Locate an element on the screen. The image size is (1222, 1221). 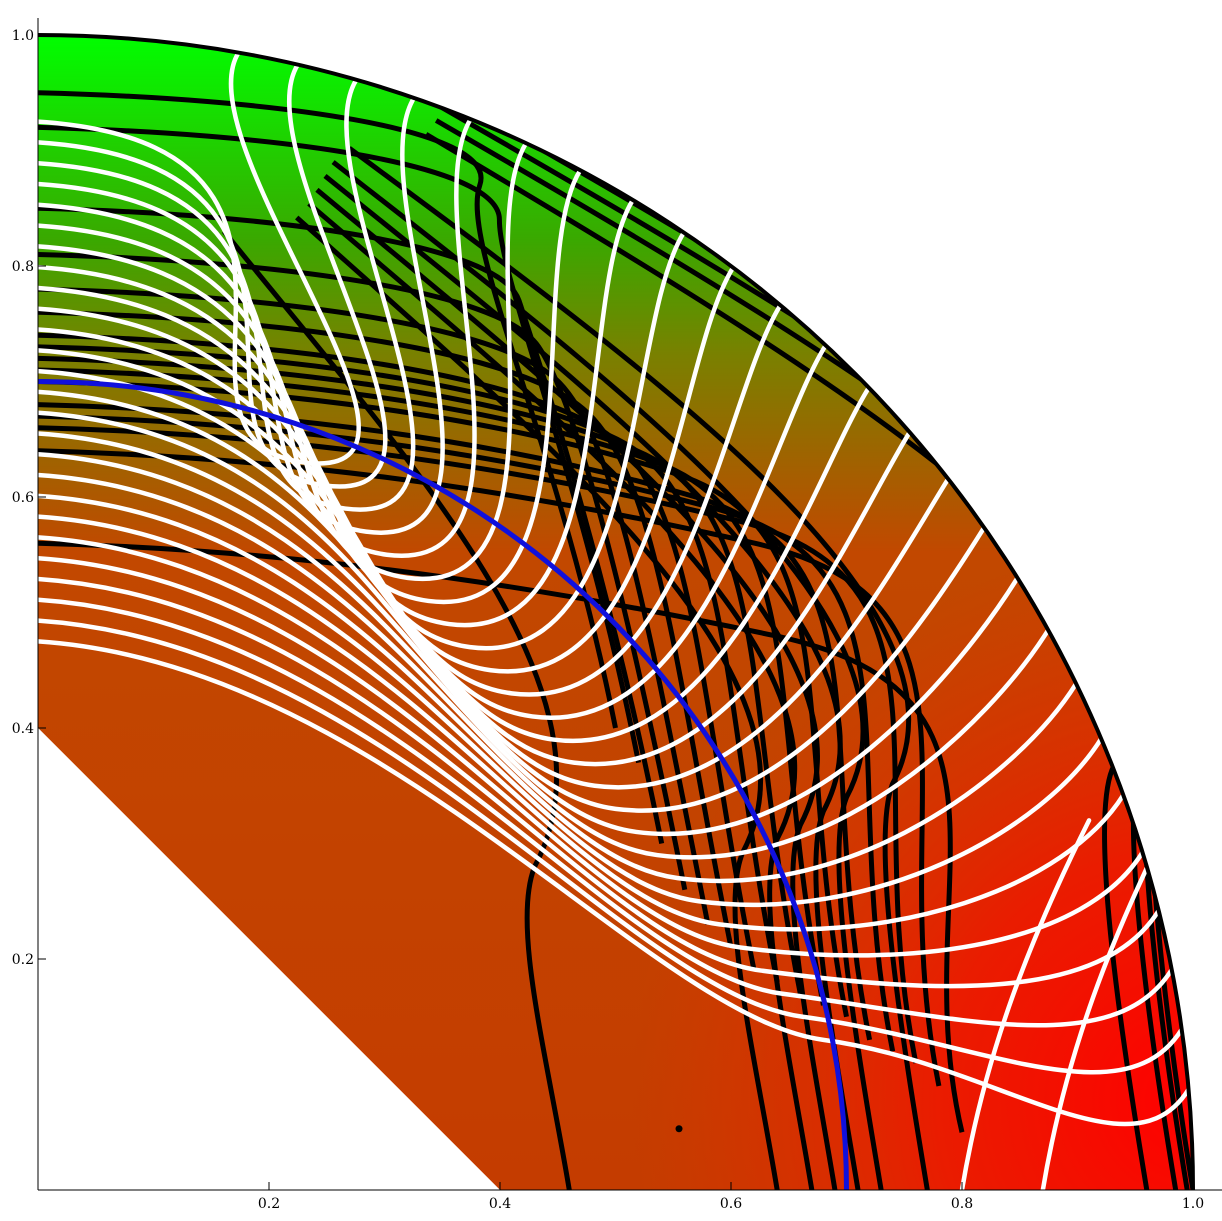
x-tick-label: 0.6 is located at coordinates (731, 1204).